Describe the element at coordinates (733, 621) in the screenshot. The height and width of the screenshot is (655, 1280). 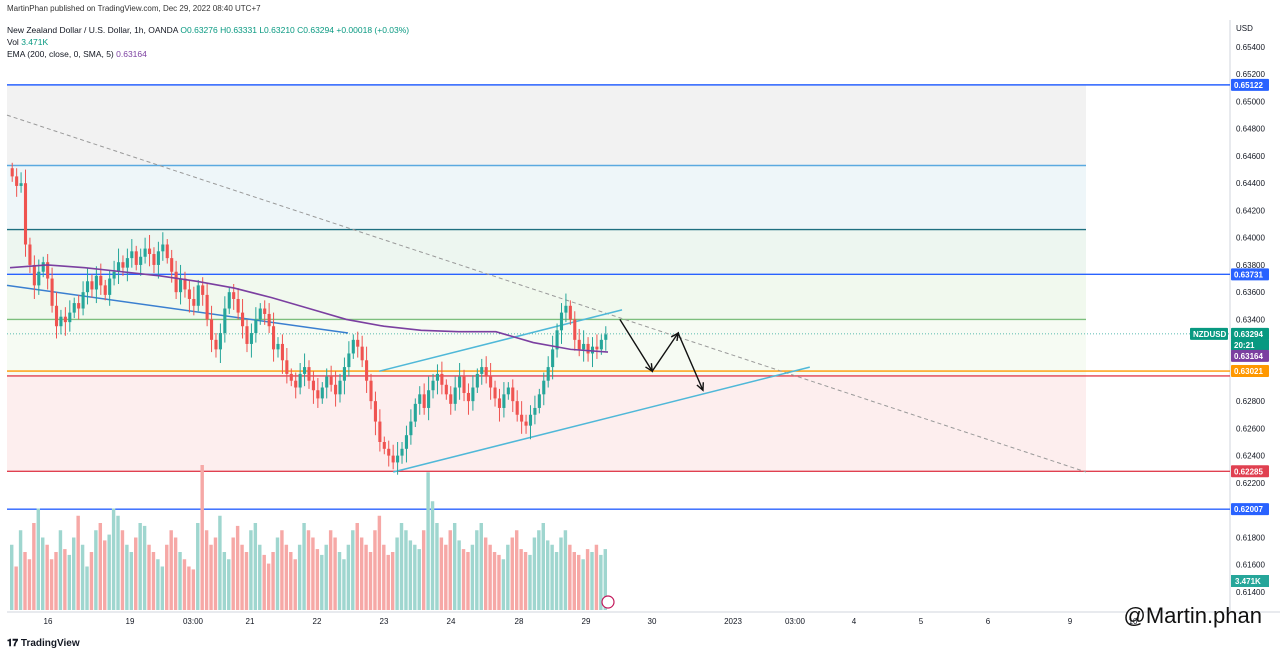
I see `x-tick-10: 2023` at that location.